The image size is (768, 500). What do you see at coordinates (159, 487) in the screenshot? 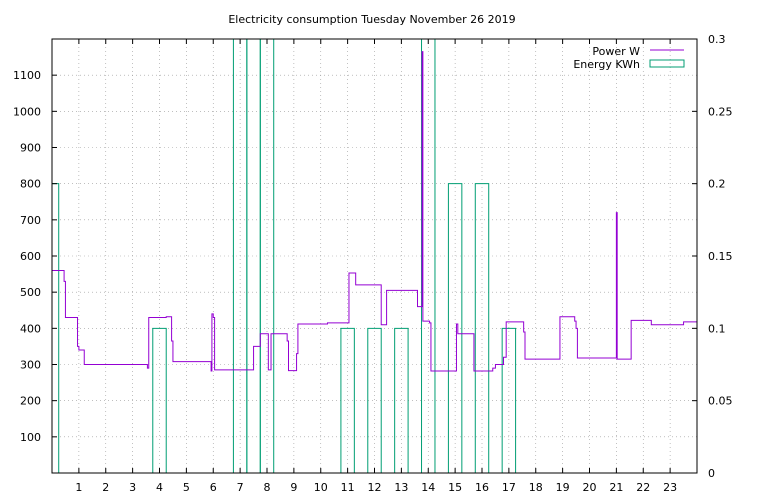
I see `x-tick-label: 4` at bounding box center [159, 487].